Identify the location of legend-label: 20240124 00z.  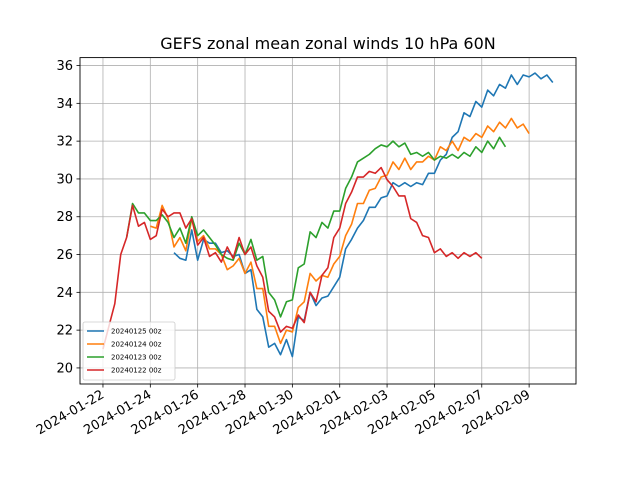
(136, 345).